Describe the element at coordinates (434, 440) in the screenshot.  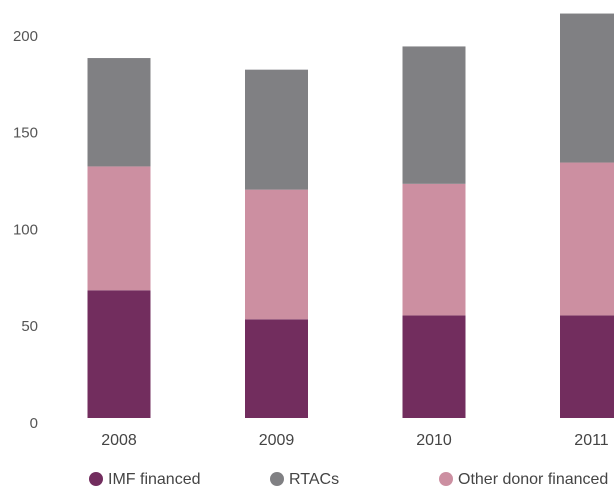
I see `x-tick-label: 2010` at that location.